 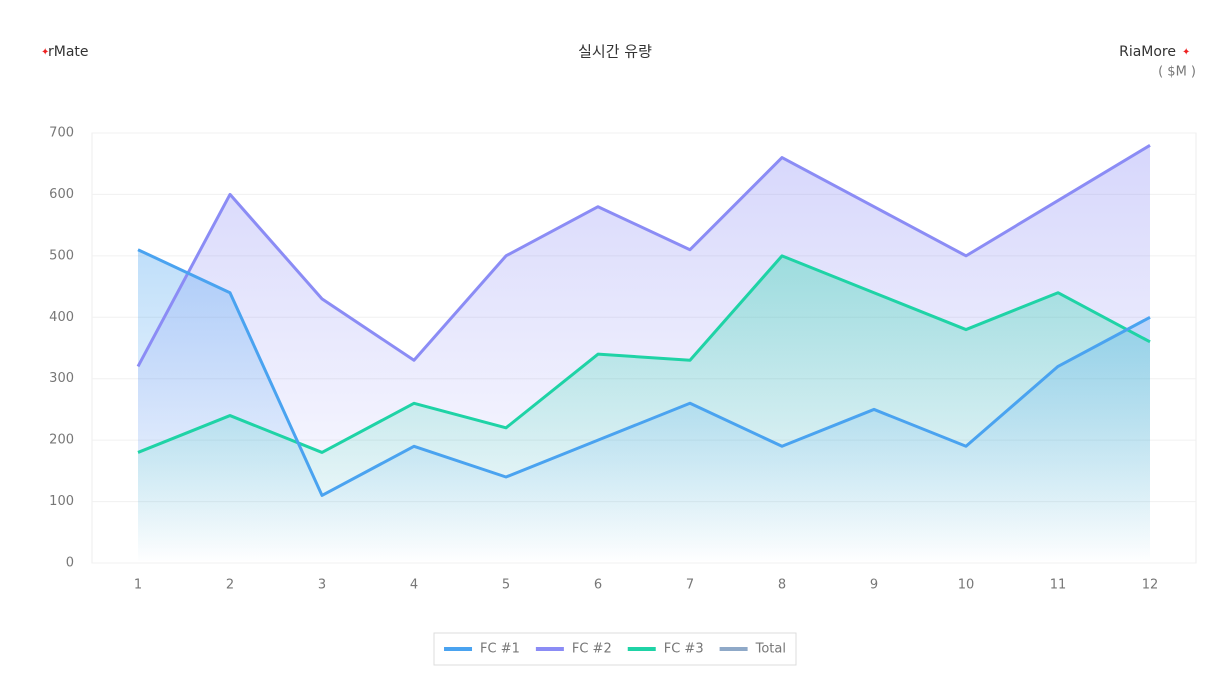 I want to click on y-tick-label: 600, so click(x=61, y=194).